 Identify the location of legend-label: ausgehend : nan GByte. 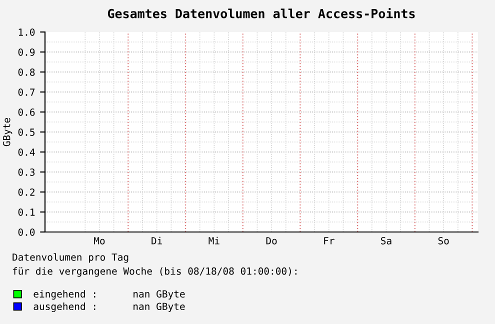
(109, 307).